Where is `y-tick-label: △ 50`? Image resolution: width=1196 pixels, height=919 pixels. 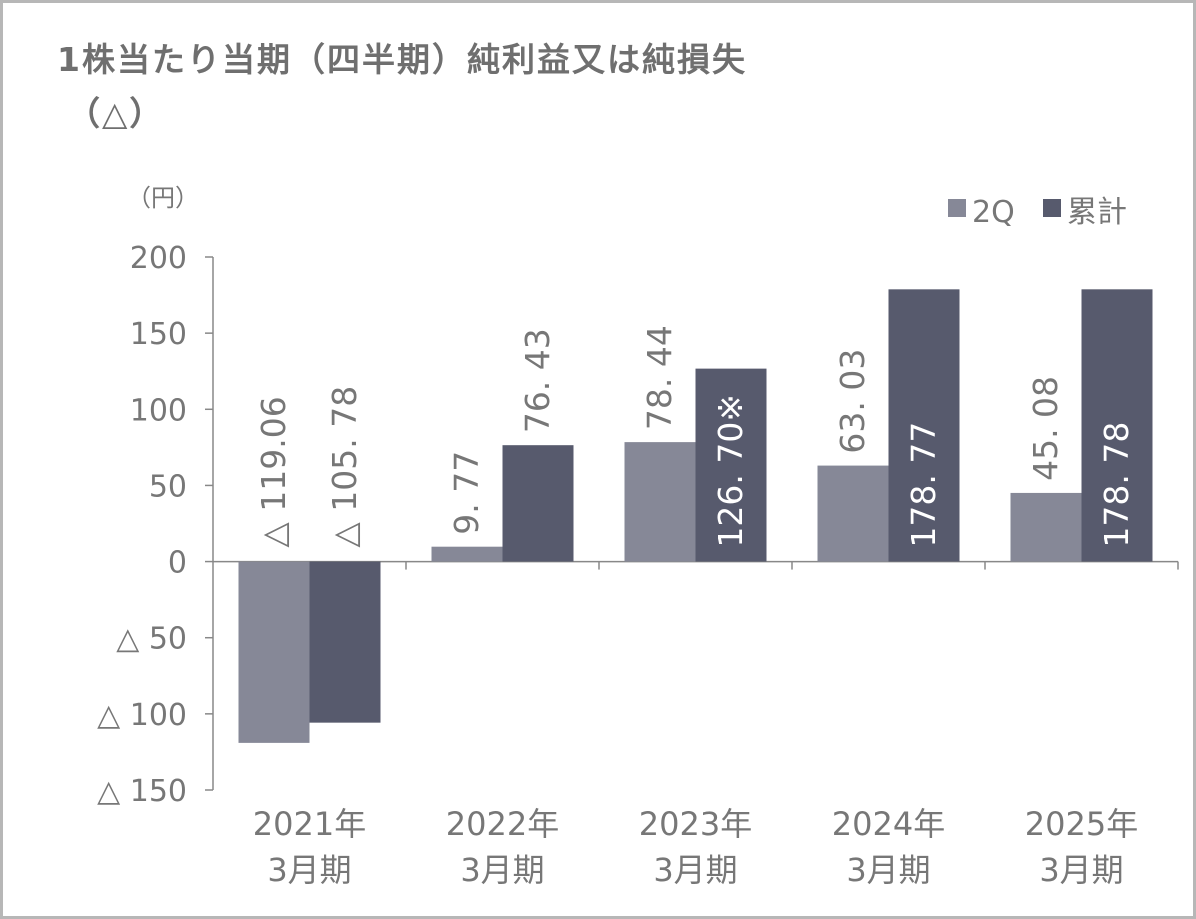 y-tick-label: △ 50 is located at coordinates (151, 639).